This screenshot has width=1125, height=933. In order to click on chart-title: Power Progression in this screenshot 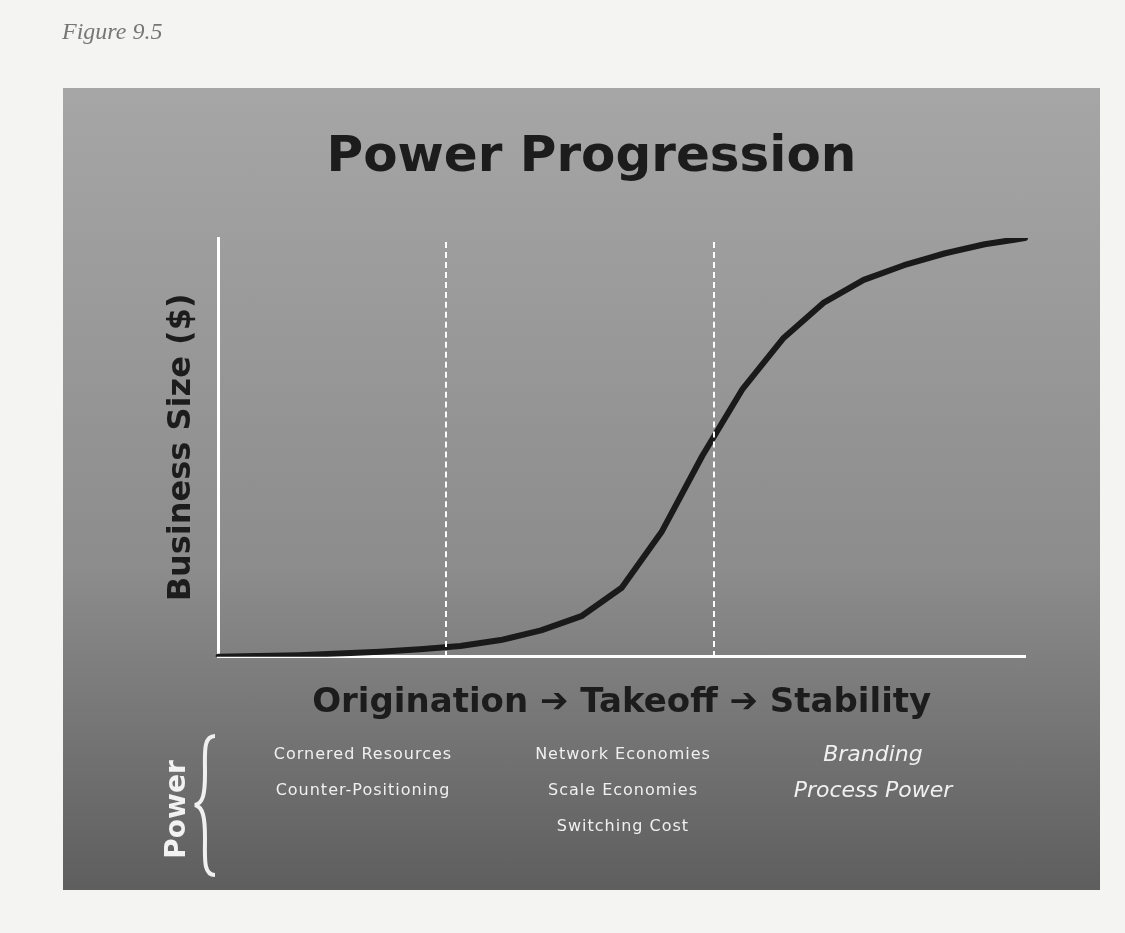, I will do `click(591, 153)`.